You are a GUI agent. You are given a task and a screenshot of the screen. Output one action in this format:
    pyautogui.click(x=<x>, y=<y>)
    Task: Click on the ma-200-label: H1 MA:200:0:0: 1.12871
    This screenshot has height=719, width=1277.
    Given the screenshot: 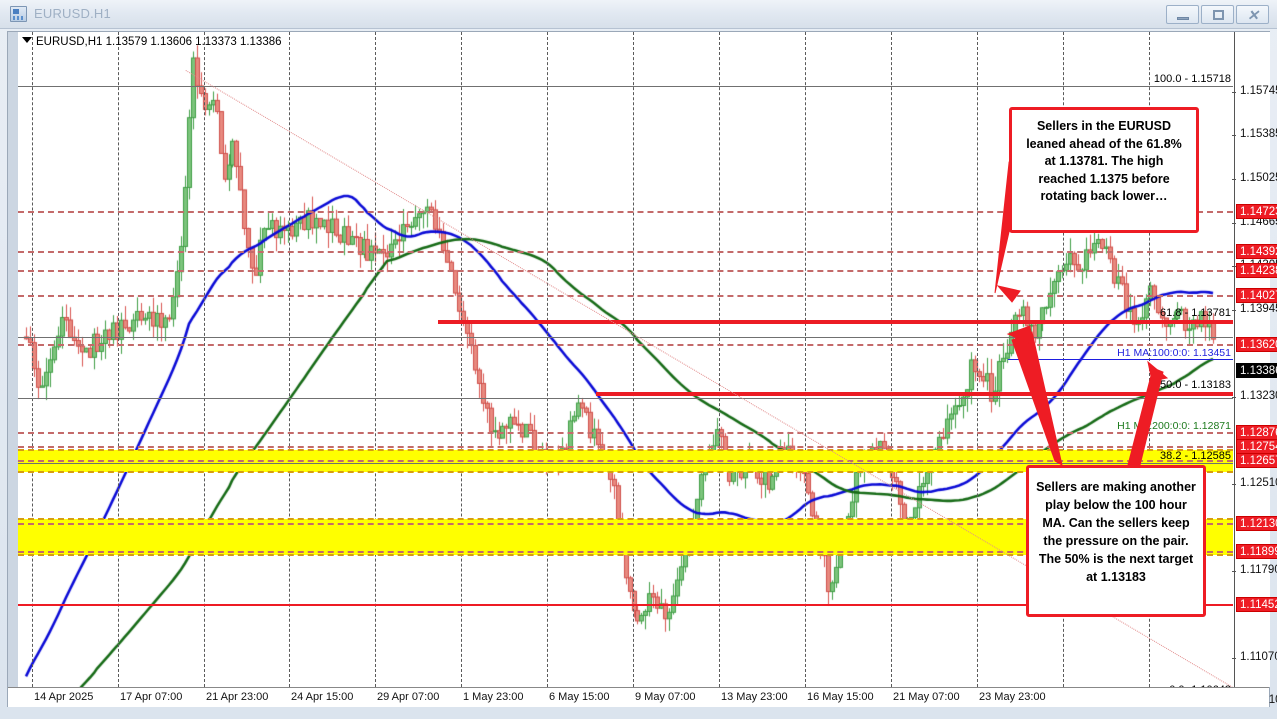 What is the action you would take?
    pyautogui.click(x=1174, y=426)
    